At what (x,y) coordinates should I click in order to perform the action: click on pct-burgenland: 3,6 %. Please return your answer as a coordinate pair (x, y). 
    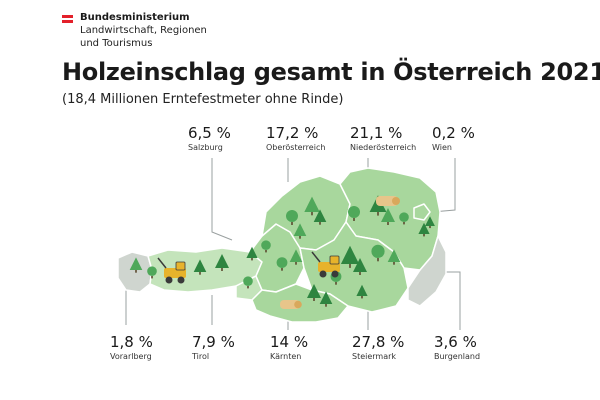
    Looking at the image, I should click on (455, 342).